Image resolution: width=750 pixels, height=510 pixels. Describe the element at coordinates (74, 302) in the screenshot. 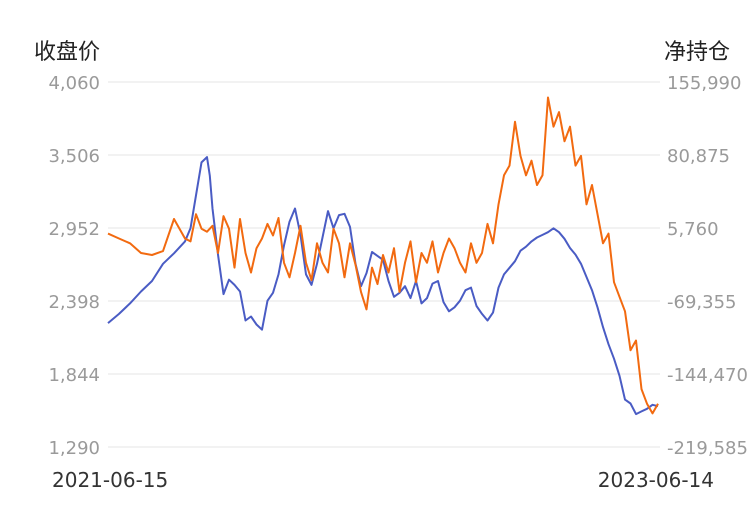

I see `left-tick-label: 2,398` at that location.